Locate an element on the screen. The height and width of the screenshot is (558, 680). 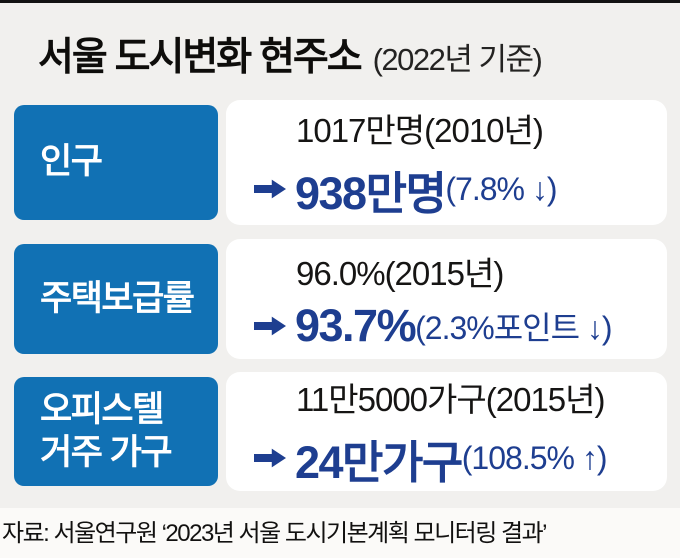
after-value-line: 938만명 (7.8% ↓) is located at coordinates (460, 189).